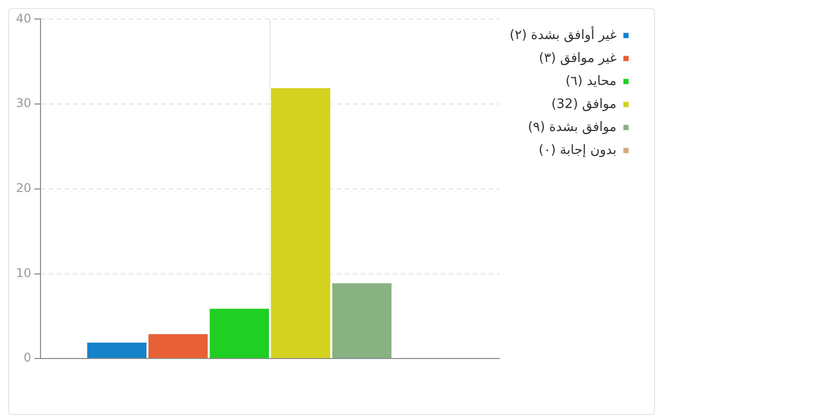 The image size is (815, 420). I want to click on y-tick-label: 40, so click(24, 18).